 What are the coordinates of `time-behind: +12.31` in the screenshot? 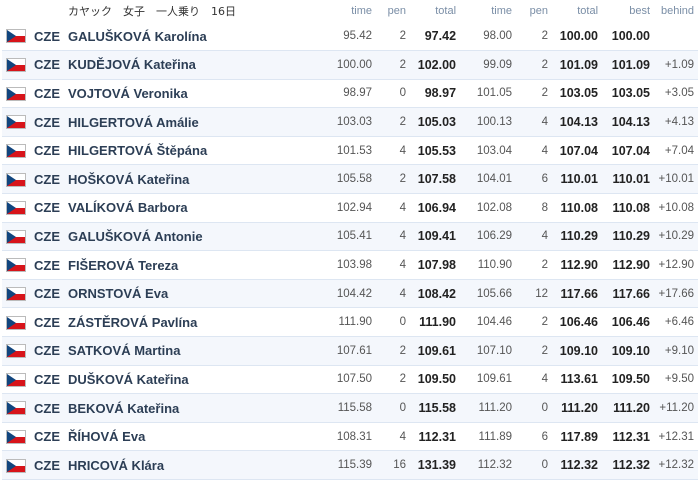 It's located at (676, 436).